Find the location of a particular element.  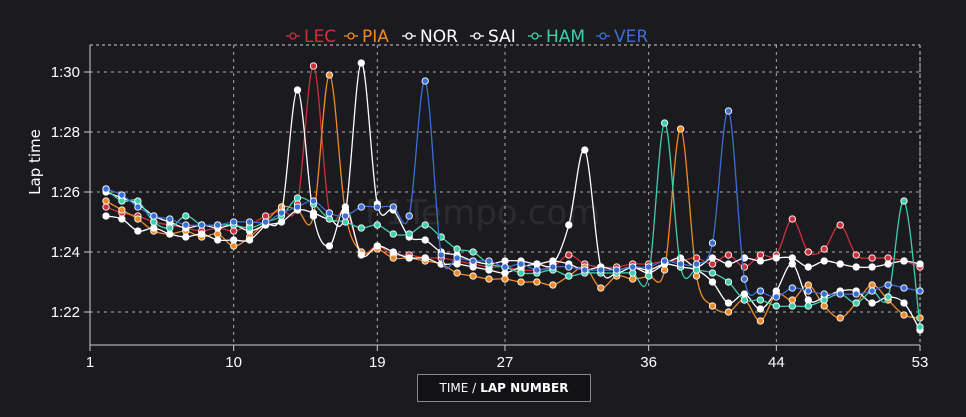

legend-item-sai: SAI is located at coordinates (493, 37).